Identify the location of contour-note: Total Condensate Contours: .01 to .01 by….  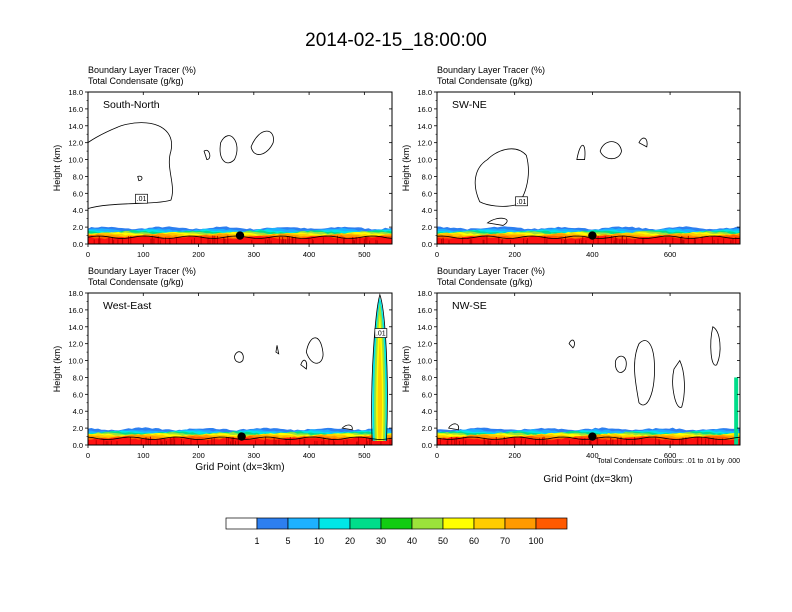
(668, 461).